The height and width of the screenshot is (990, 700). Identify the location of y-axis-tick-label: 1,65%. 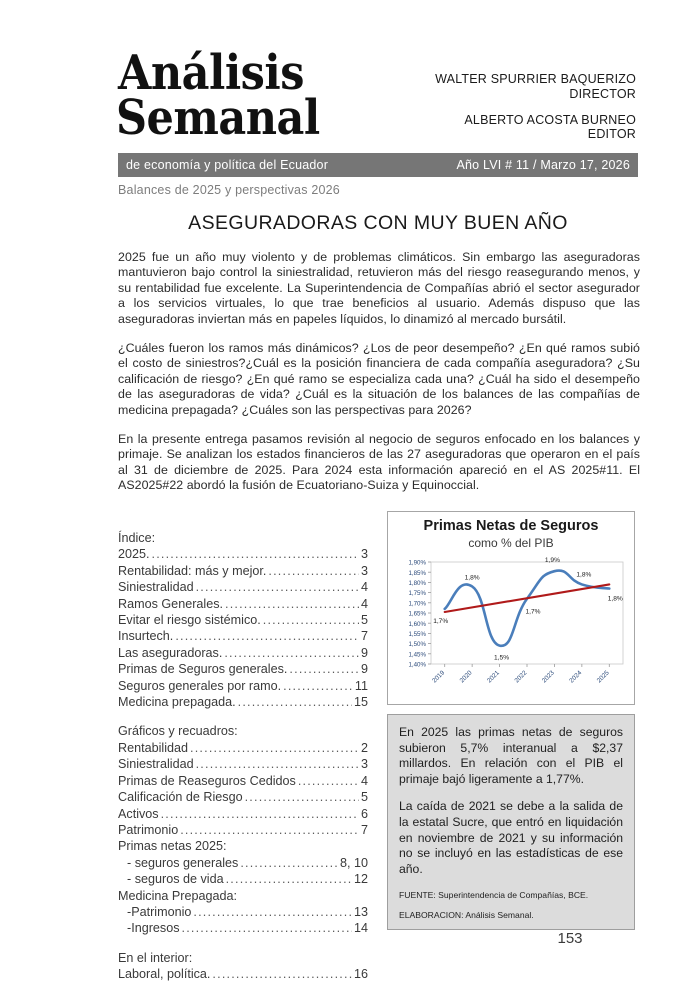
(417, 614).